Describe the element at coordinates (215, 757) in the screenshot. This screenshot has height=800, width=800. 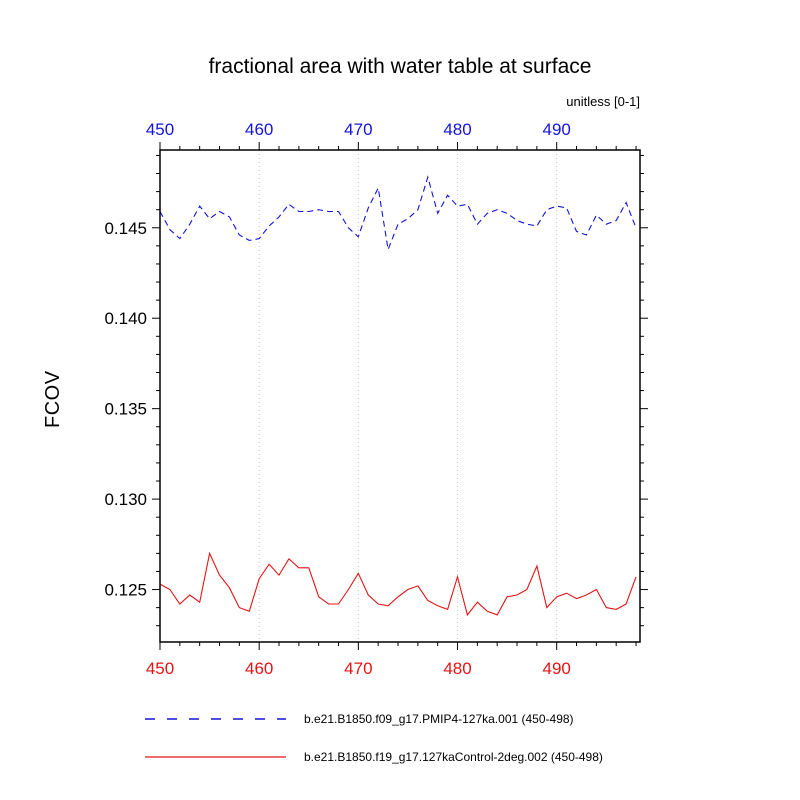
I see `legend-line-sample-solid` at that location.